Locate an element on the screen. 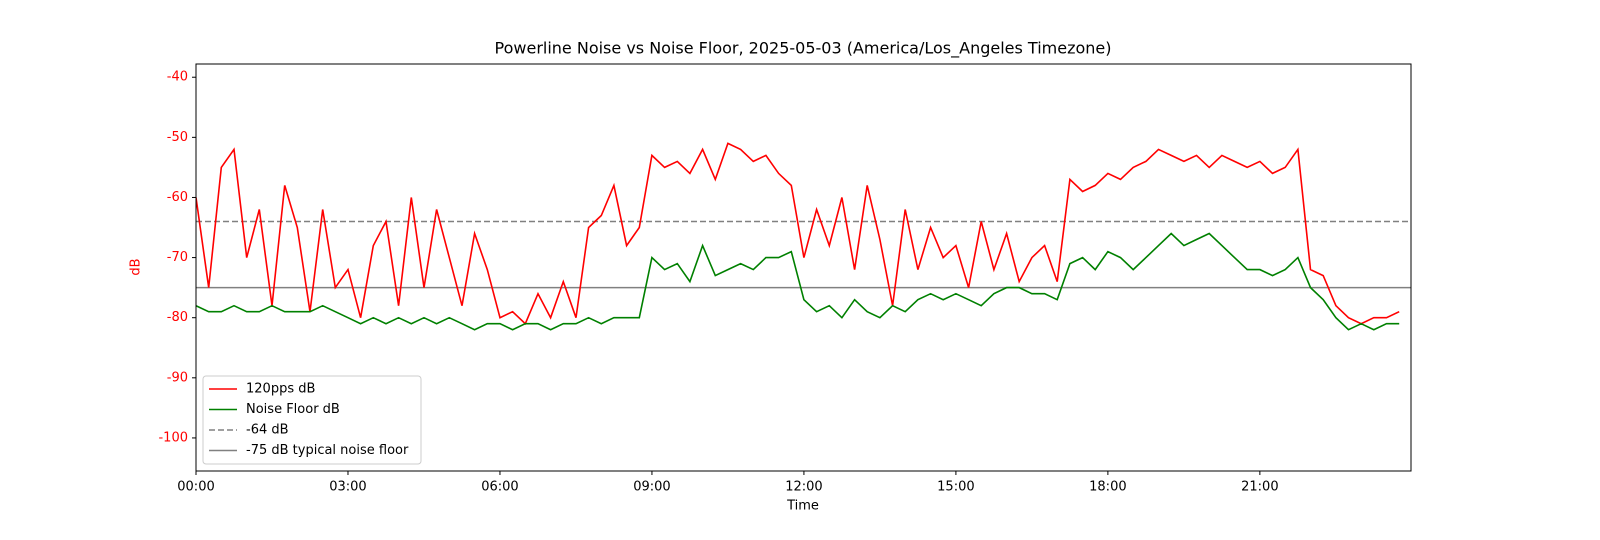 Image resolution: width=1600 pixels, height=540 pixels. y-tick-label: -100 is located at coordinates (173, 437).